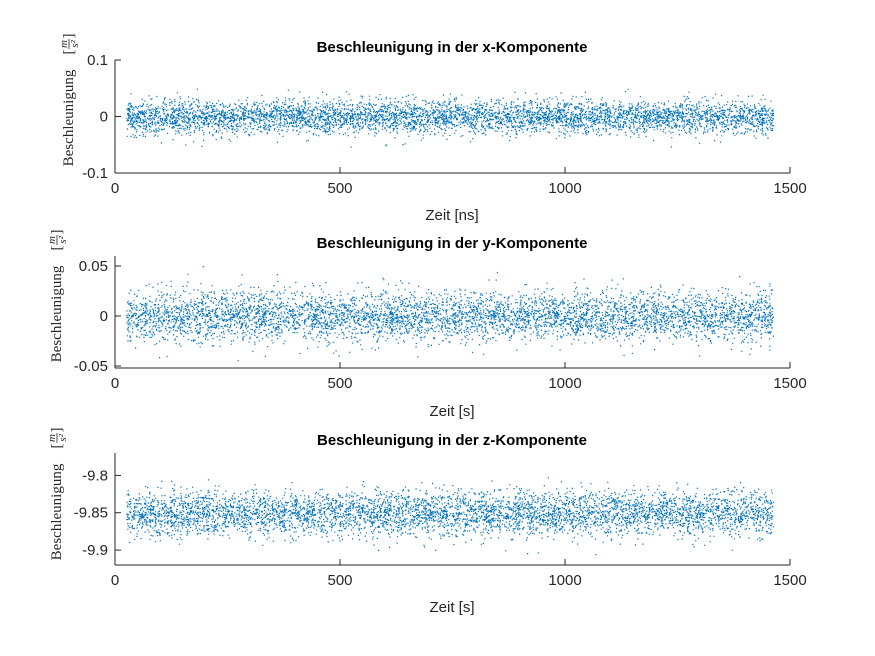 Image resolution: width=875 pixels, height=656 pixels. Describe the element at coordinates (452, 440) in the screenshot. I see `chart-title: Beschleunigung in der z-Komponente` at that location.